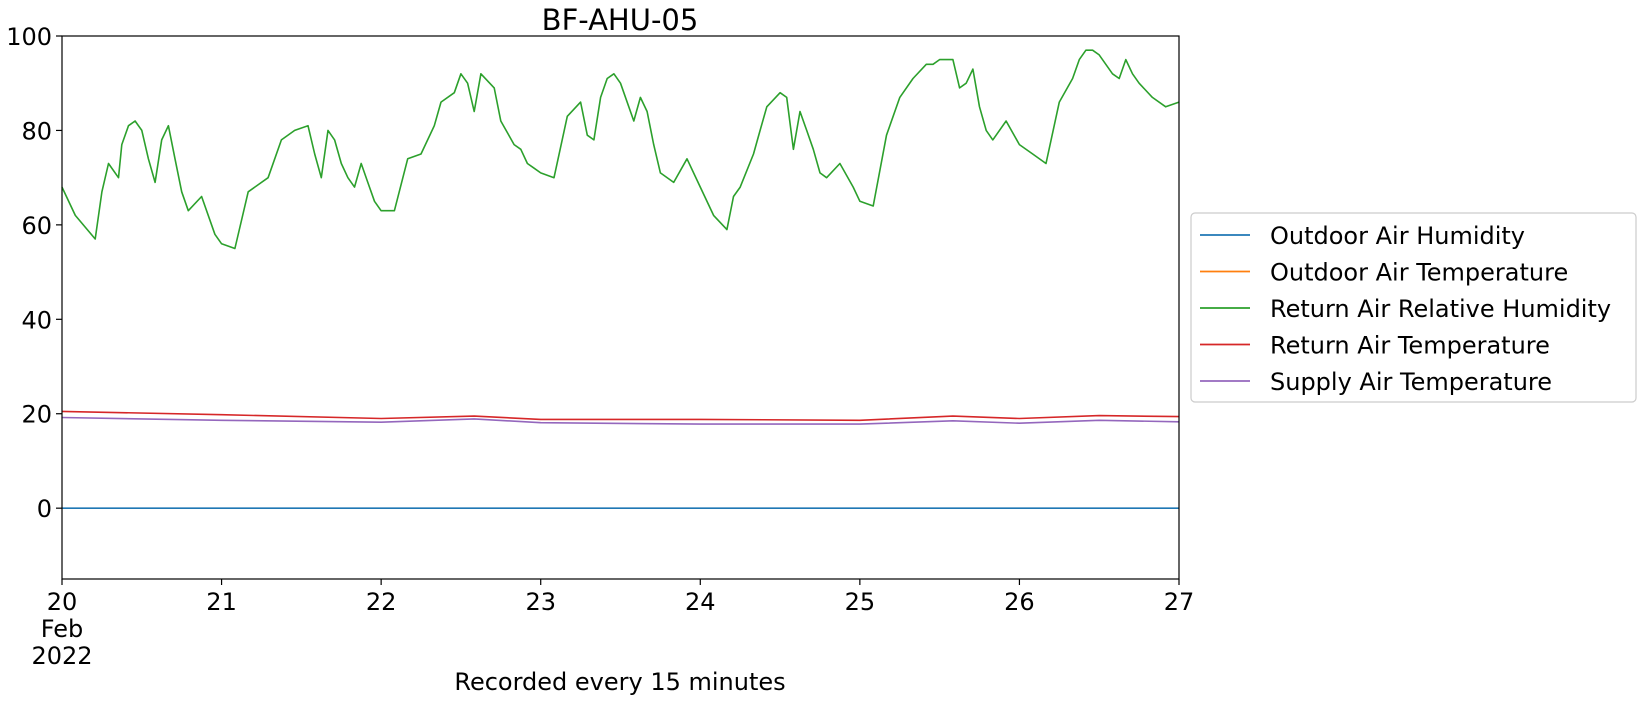 This screenshot has height=701, width=1643. I want to click on legend-label-3: Return Air Temperature, so click(1410, 346).